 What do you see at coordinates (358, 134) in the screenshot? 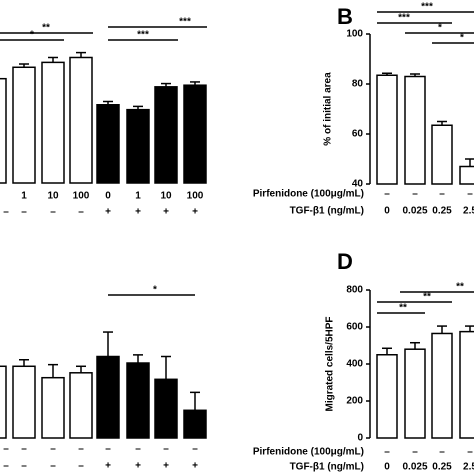
I see `y-tick-label: 60` at bounding box center [358, 134].